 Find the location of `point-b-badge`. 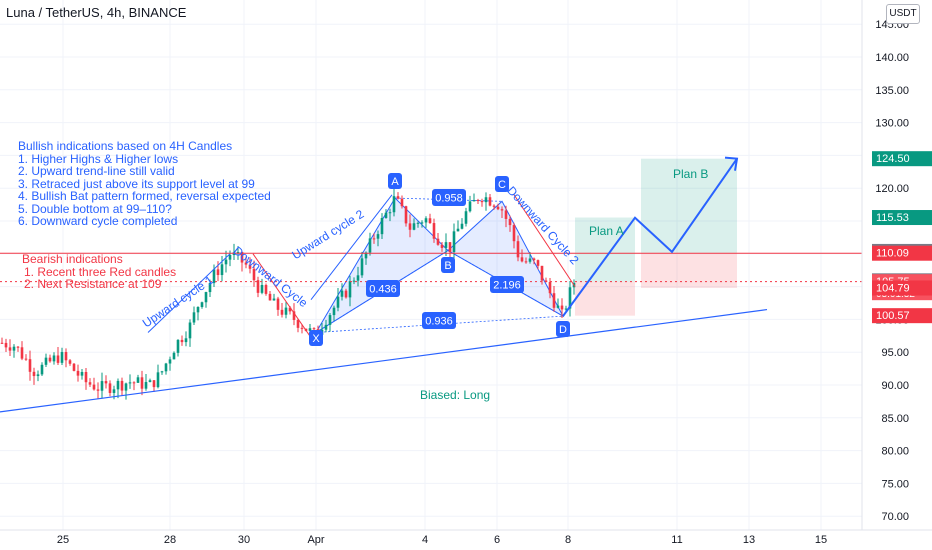

point-b-badge is located at coordinates (448, 265).